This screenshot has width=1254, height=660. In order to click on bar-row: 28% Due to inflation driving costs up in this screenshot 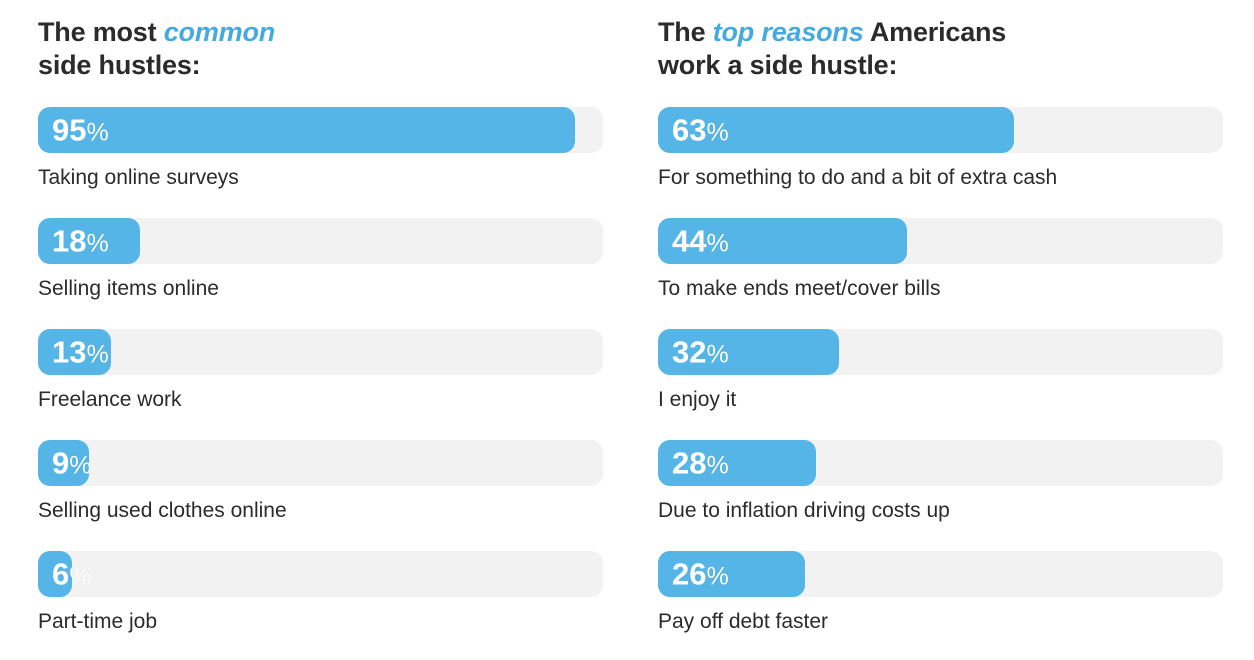, I will do `click(940, 482)`.